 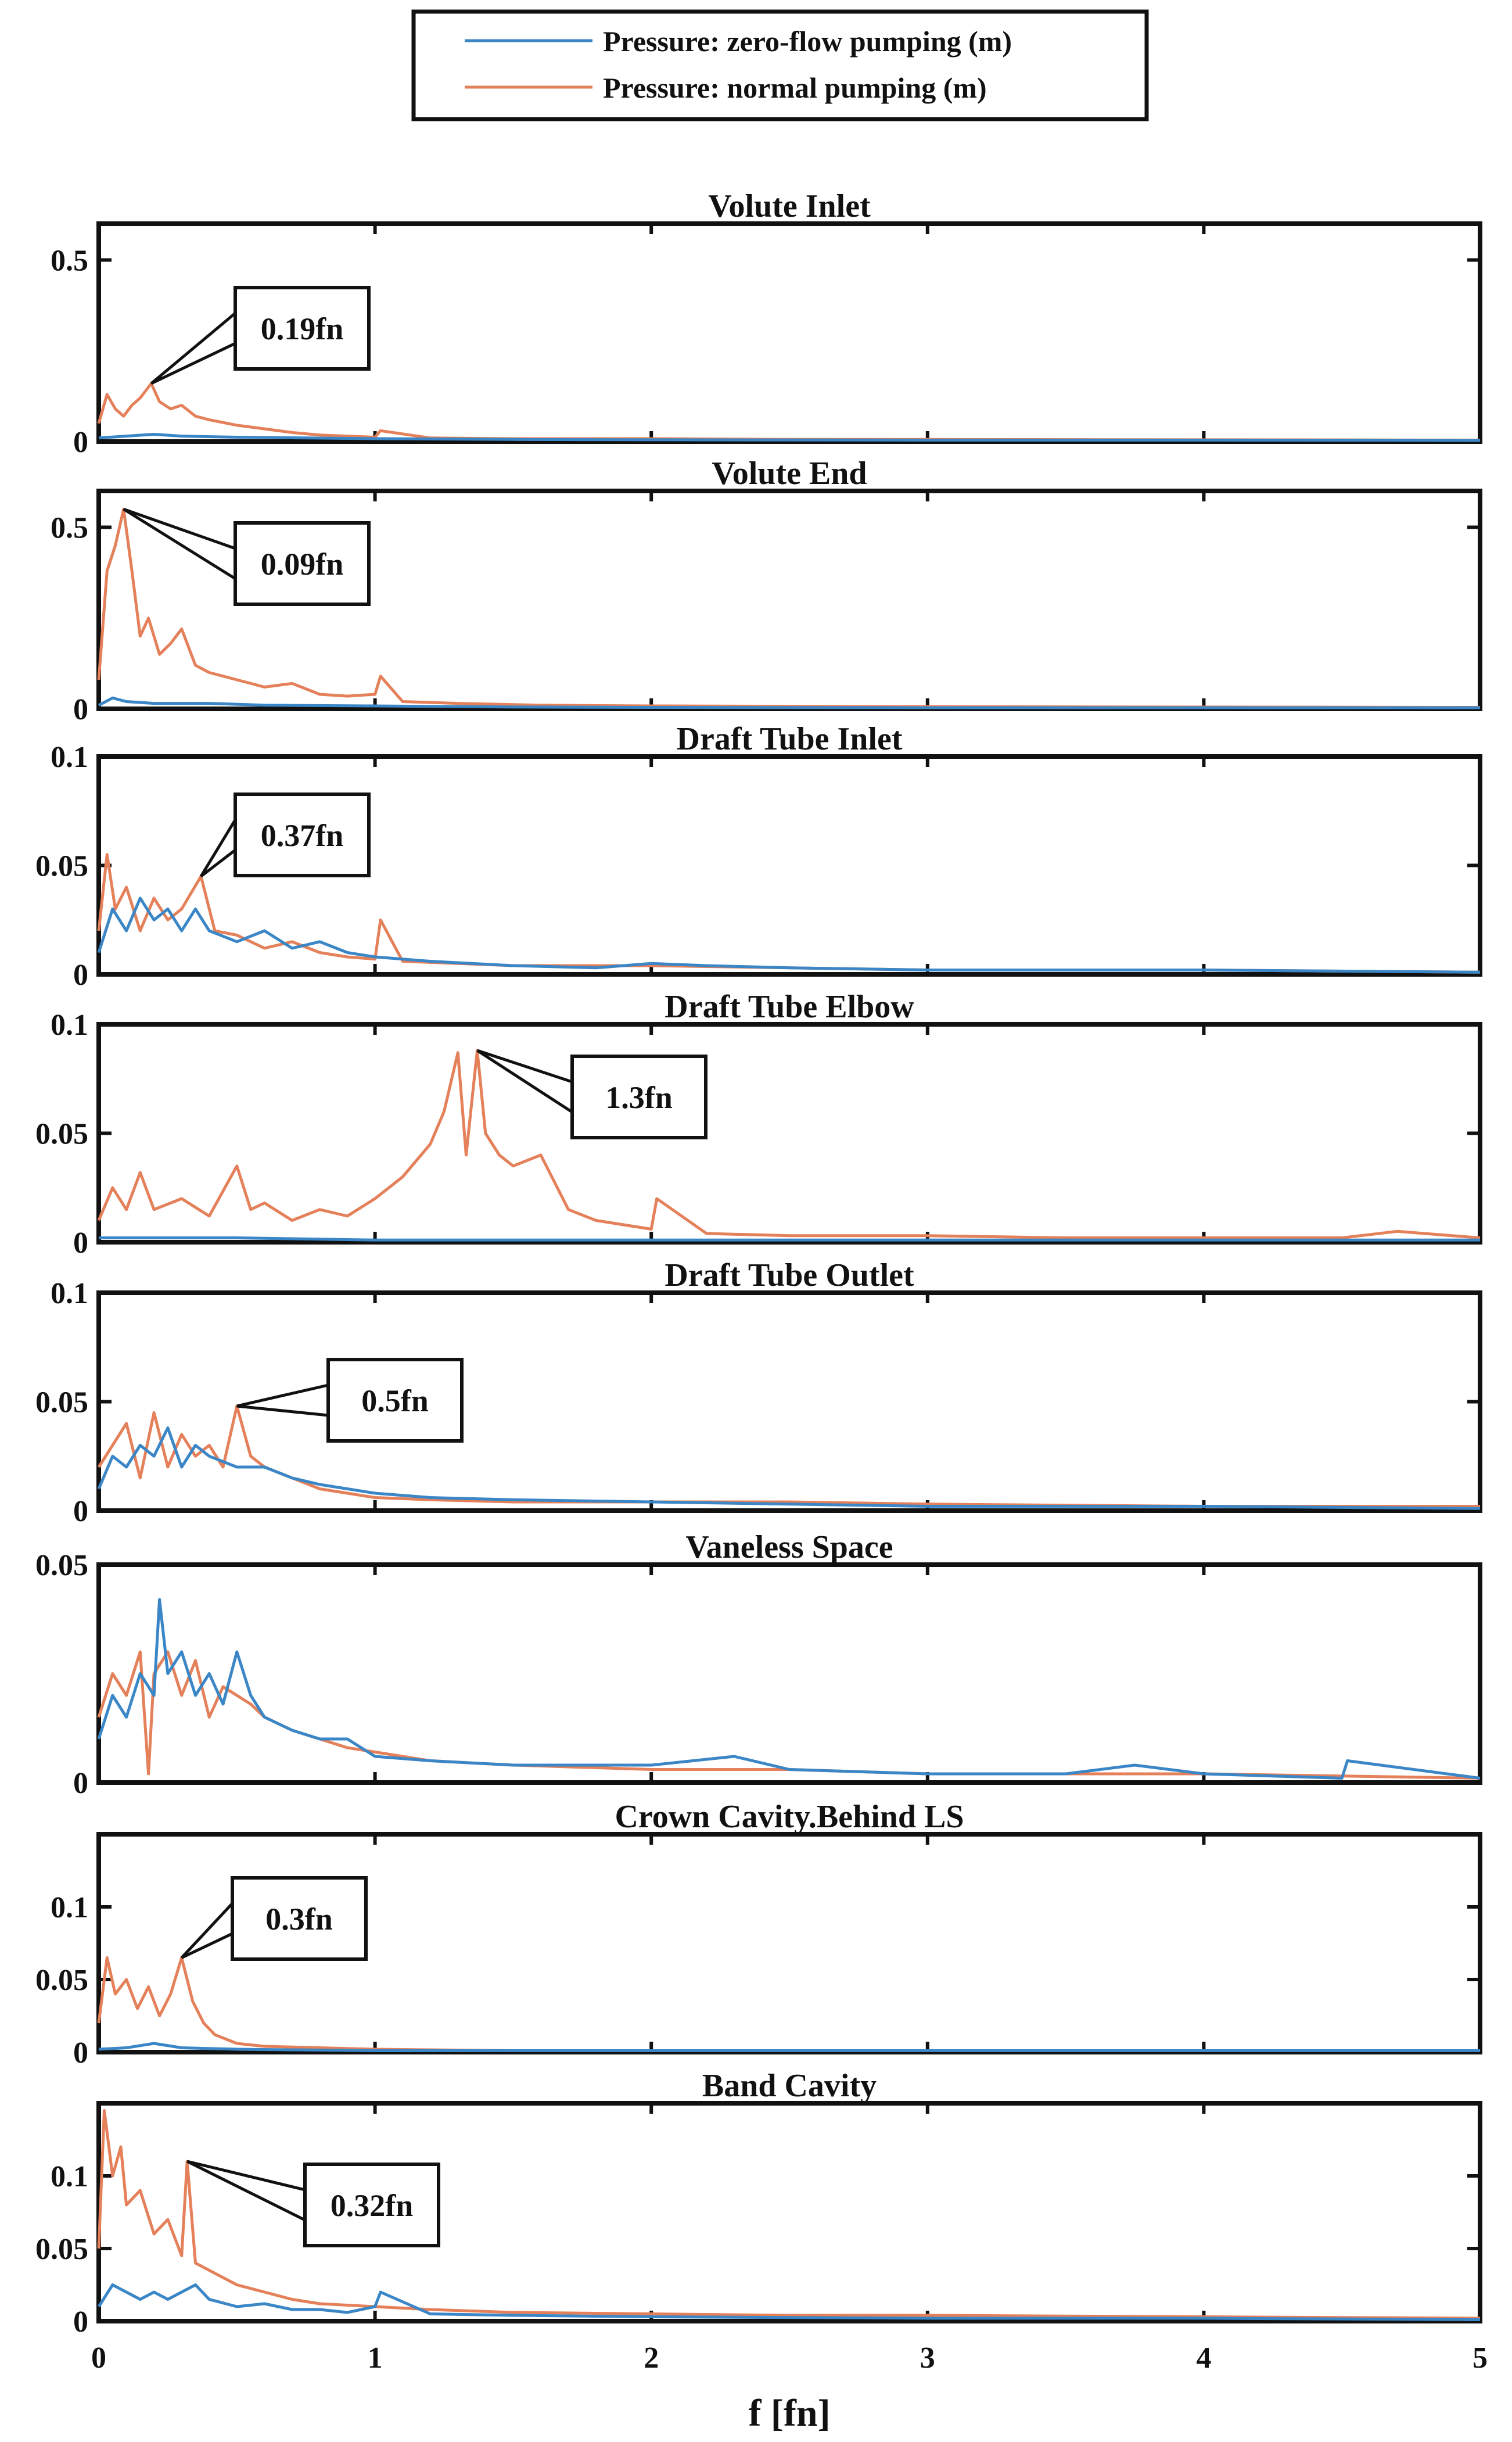 I want to click on callout-label: 0.09fn, so click(x=302, y=564).